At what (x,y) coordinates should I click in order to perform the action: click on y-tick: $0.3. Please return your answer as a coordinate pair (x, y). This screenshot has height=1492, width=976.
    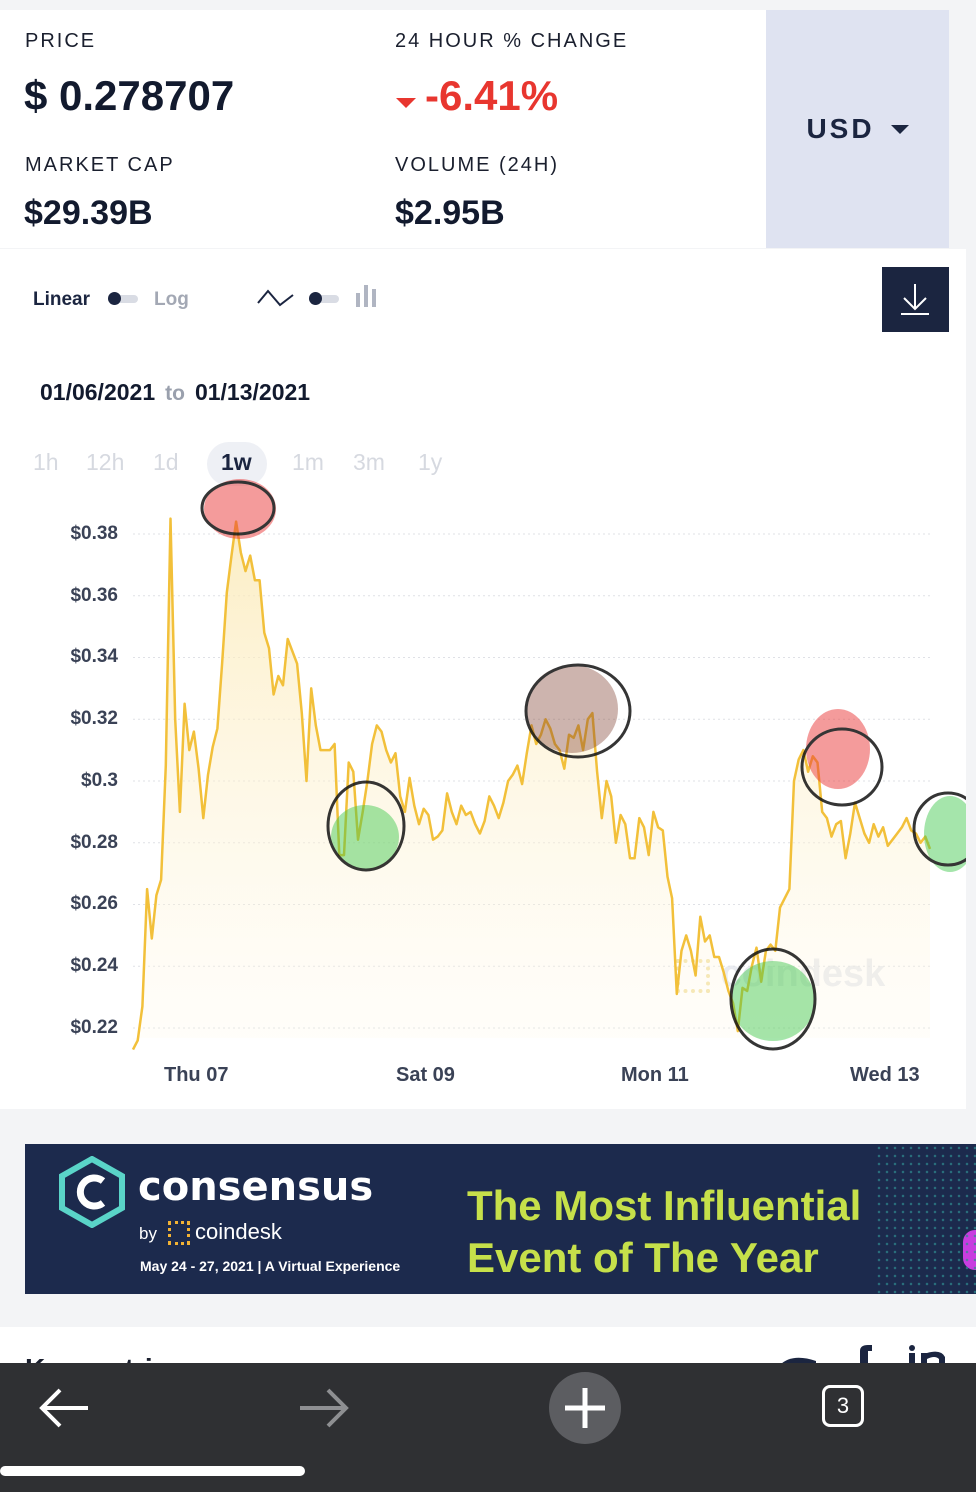
    Looking at the image, I should click on (99, 780).